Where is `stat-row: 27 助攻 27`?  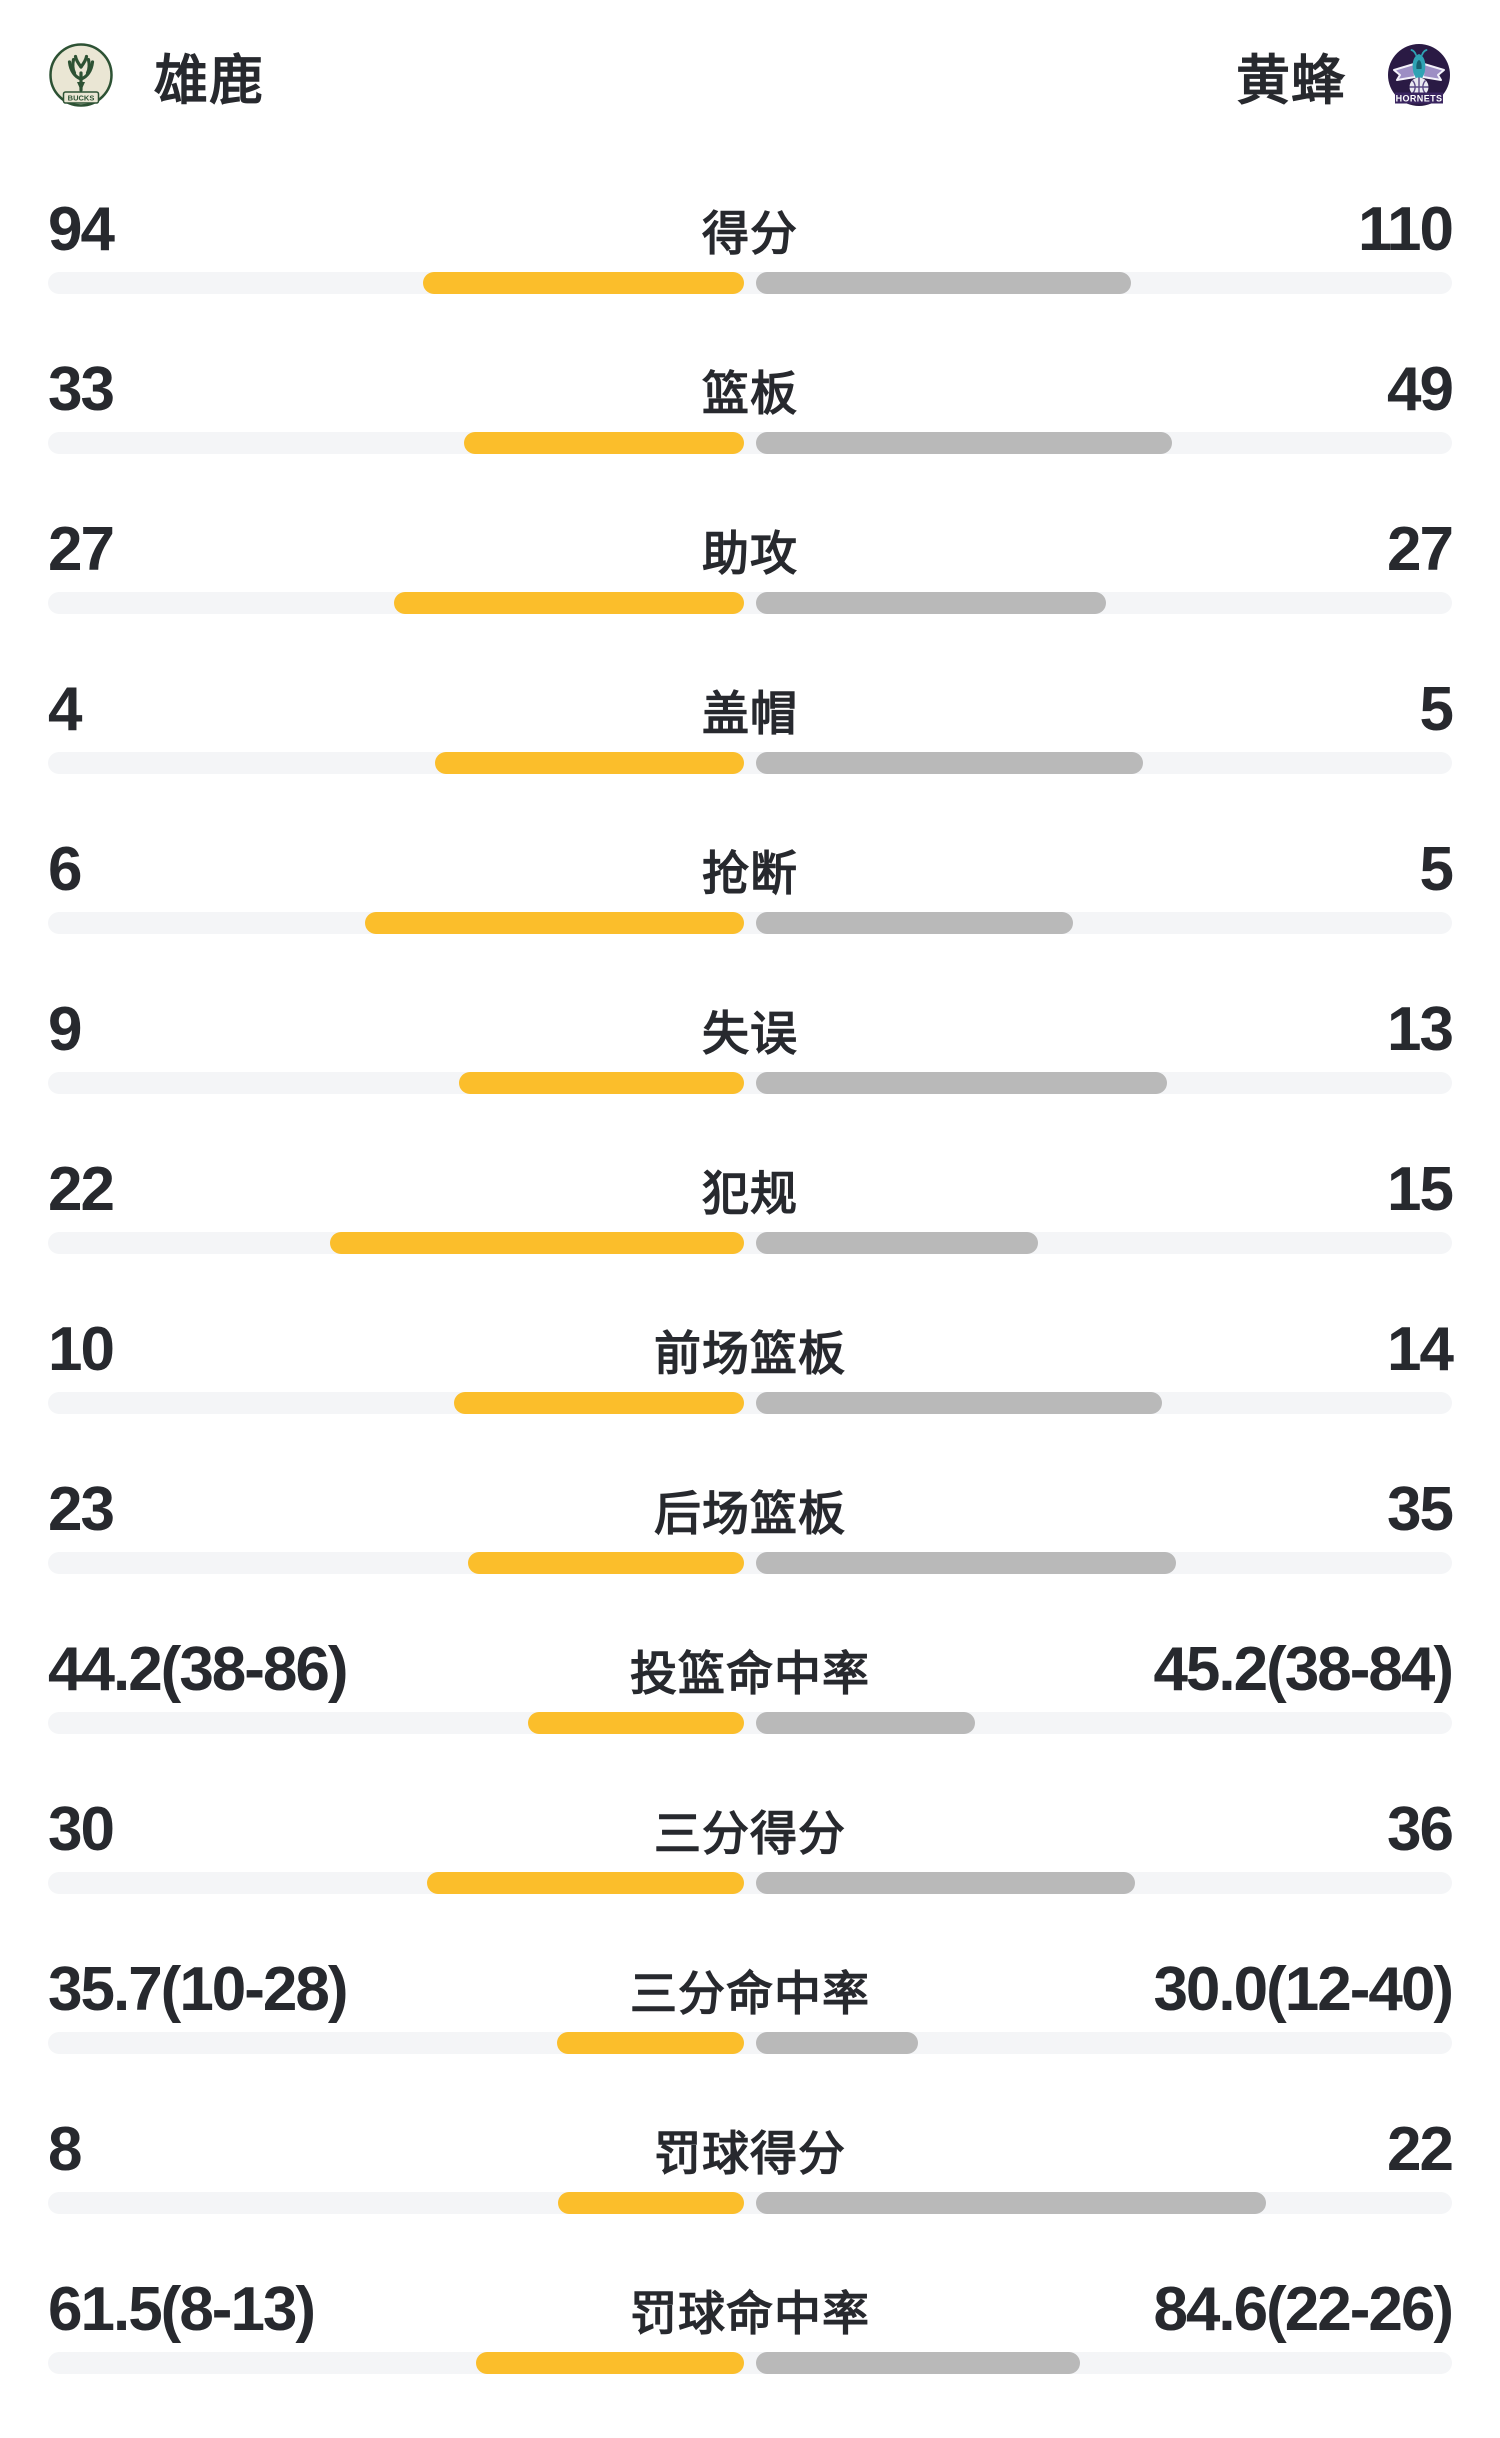
stat-row: 27 助攻 27 is located at coordinates (751, 596).